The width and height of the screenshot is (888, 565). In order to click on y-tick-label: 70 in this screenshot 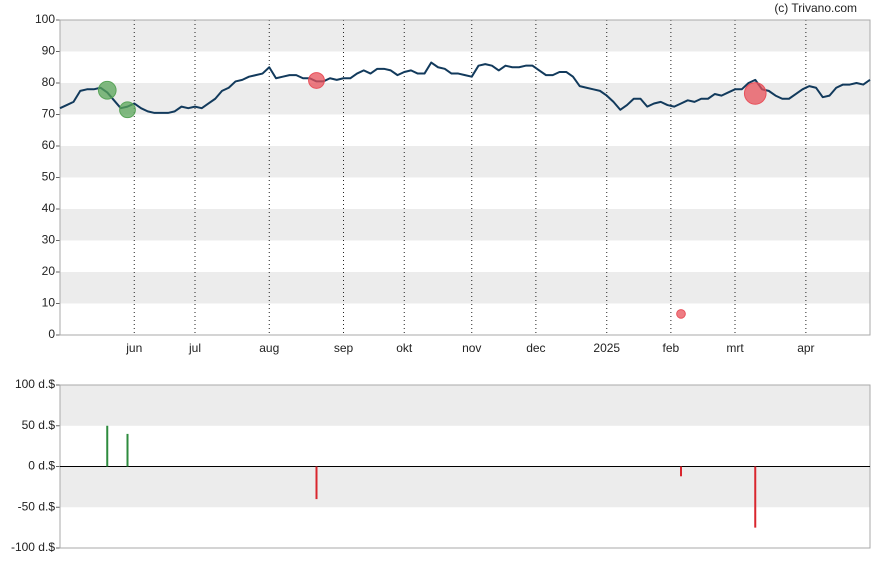, I will do `click(49, 114)`.